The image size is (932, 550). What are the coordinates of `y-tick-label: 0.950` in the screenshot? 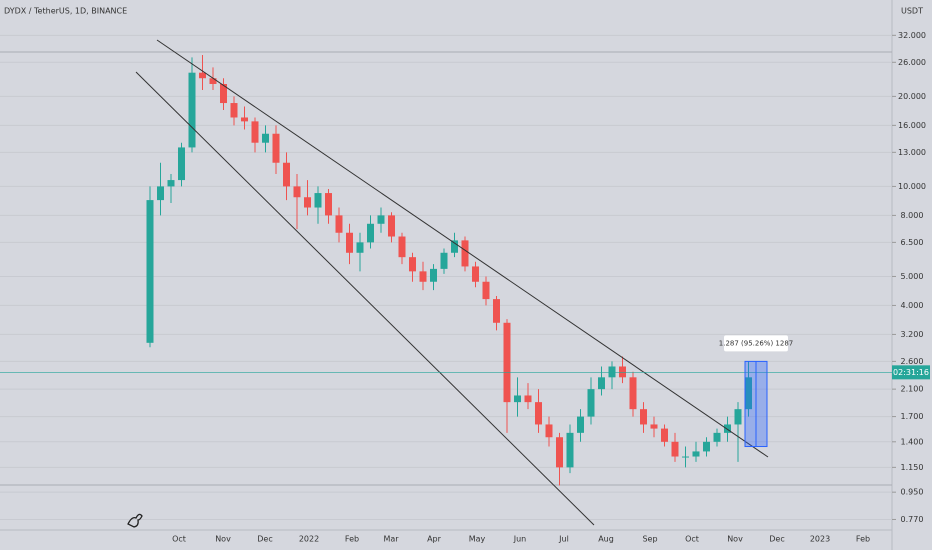 It's located at (912, 492).